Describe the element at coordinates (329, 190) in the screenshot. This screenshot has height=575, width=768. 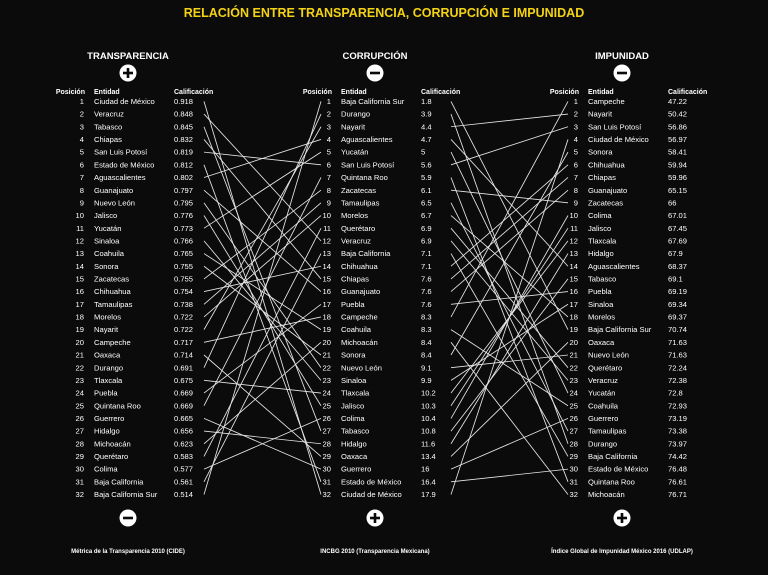
I see `rank-number: 8` at that location.